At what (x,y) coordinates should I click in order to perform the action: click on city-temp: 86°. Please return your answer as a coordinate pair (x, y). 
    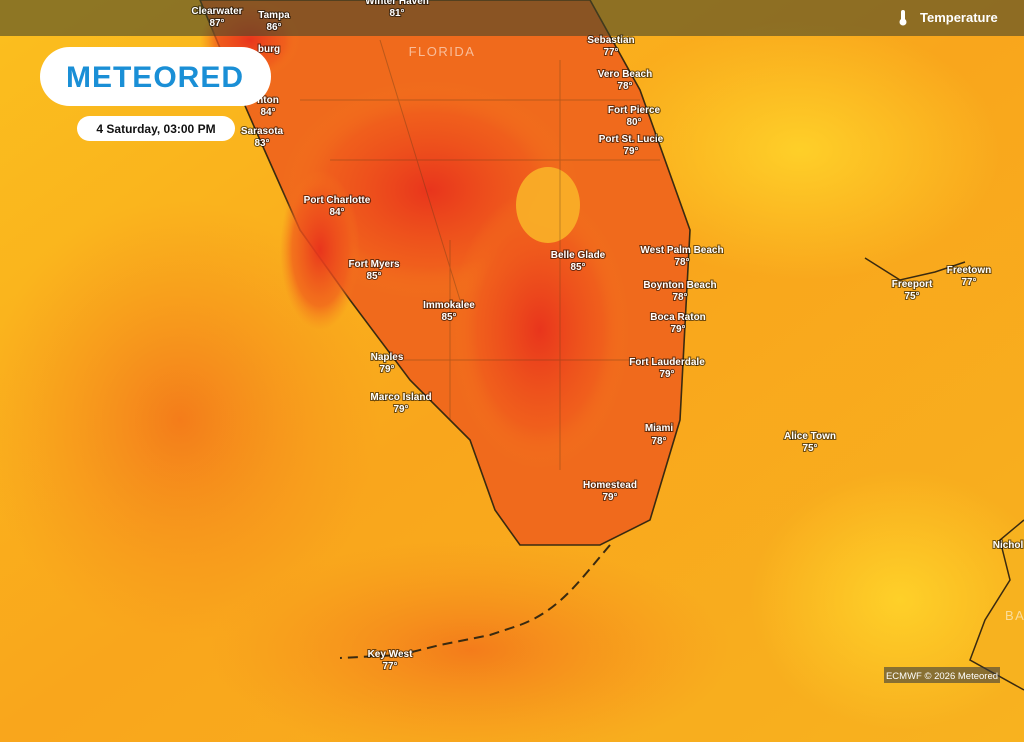
    Looking at the image, I should click on (273, 27).